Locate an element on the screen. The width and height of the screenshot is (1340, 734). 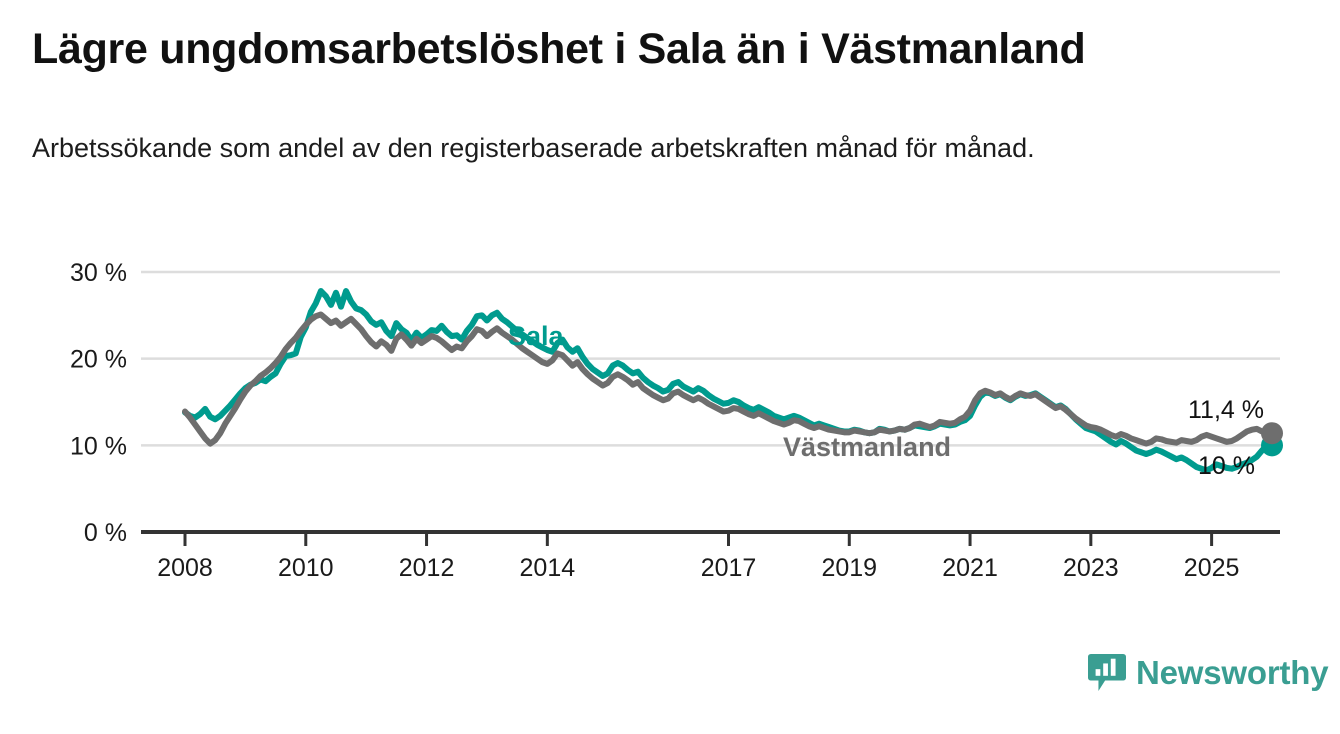
newsworthy-logo: Newsworthy is located at coordinates (1208, 672).